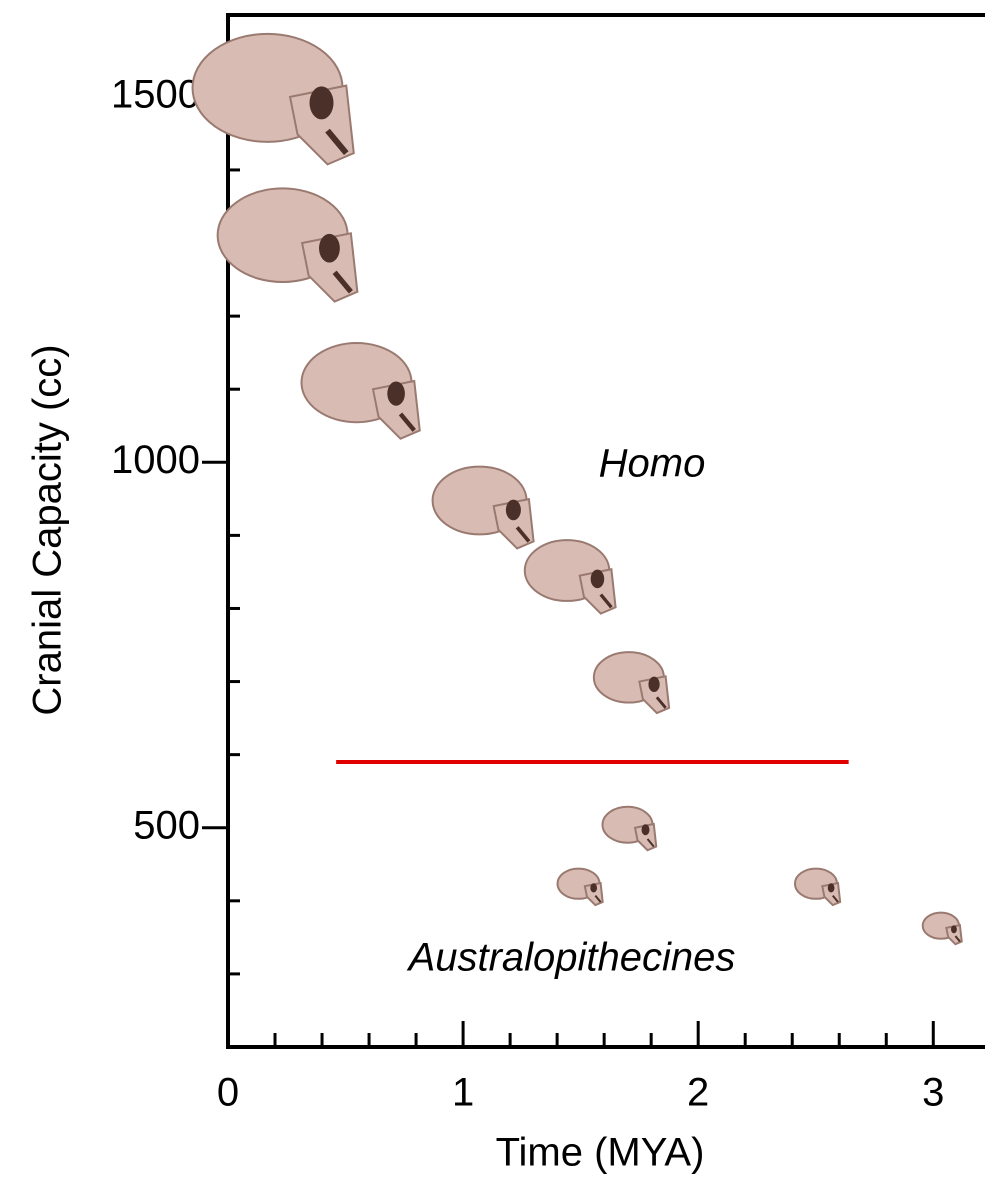 The width and height of the screenshot is (985, 1182). Describe the element at coordinates (933, 1093) in the screenshot. I see `x-tick-label: 3` at that location.